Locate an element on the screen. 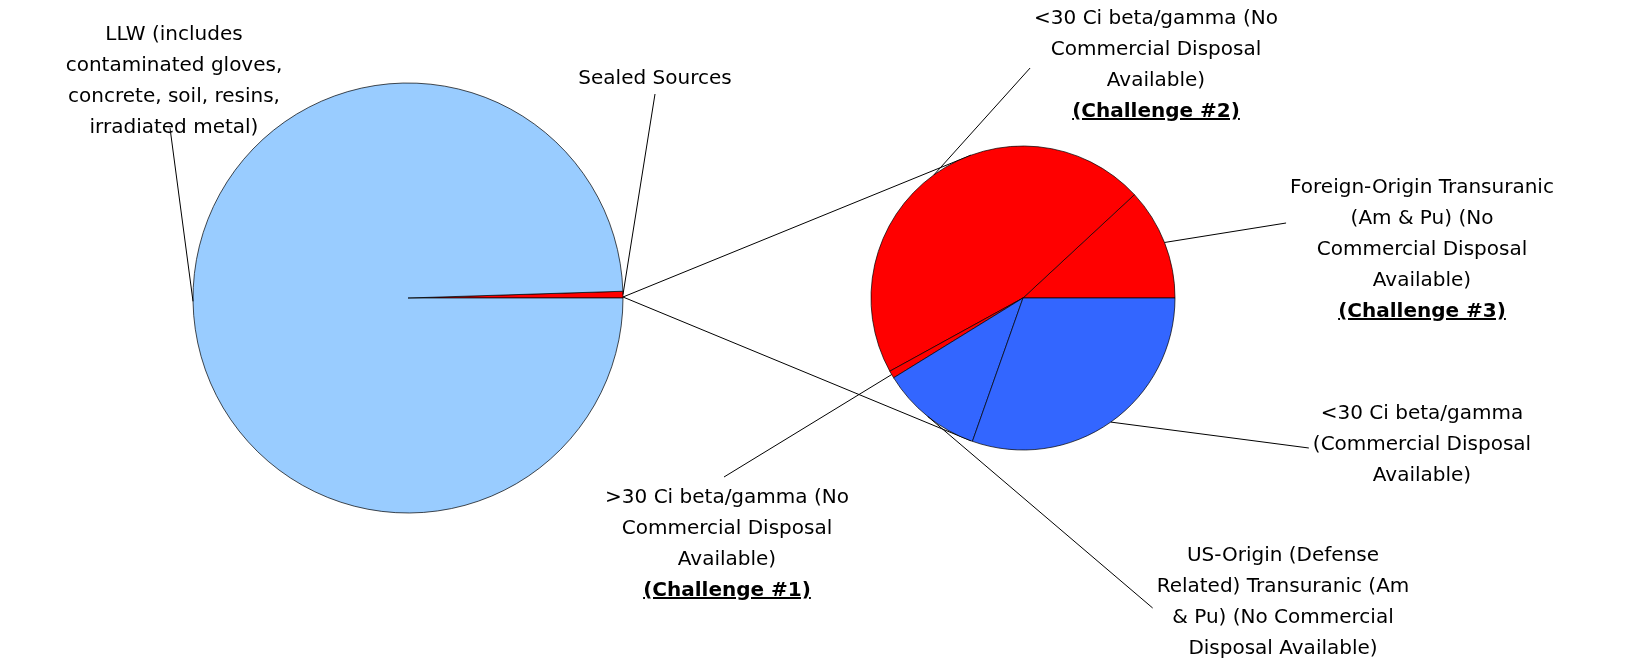  text: (Challenge #3) is located at coordinates (1422, 310).